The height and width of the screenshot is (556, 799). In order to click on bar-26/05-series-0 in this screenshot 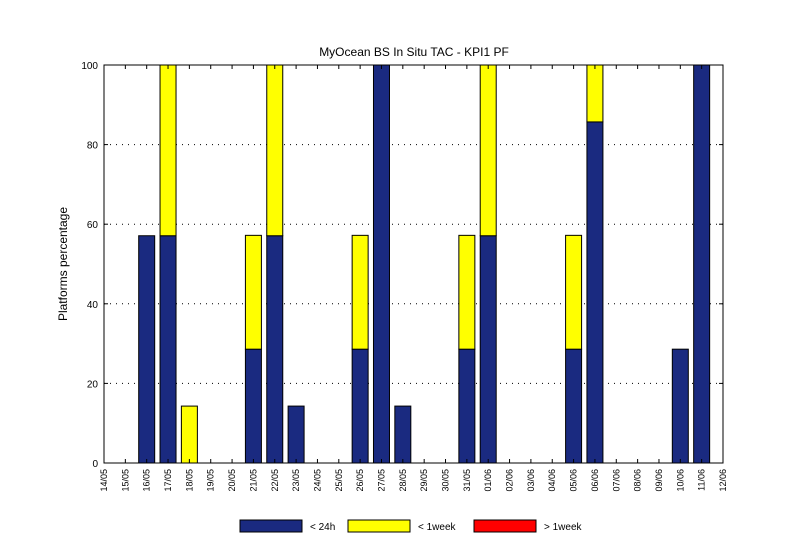, I will do `click(360, 406)`.